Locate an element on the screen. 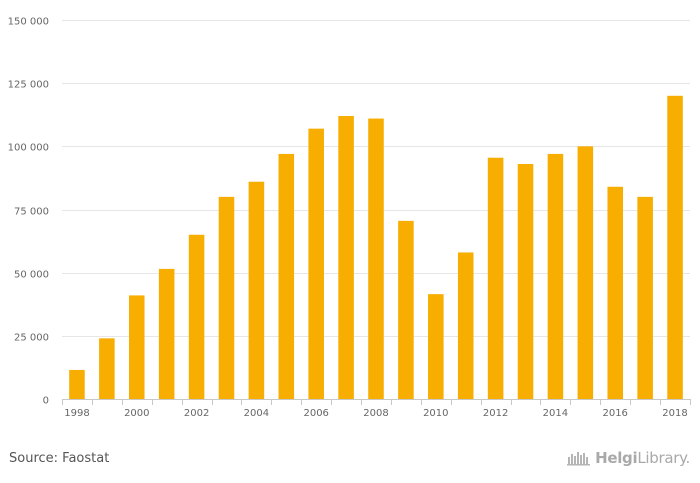 The width and height of the screenshot is (700, 483). source-note: Source: Faostat is located at coordinates (59, 458).